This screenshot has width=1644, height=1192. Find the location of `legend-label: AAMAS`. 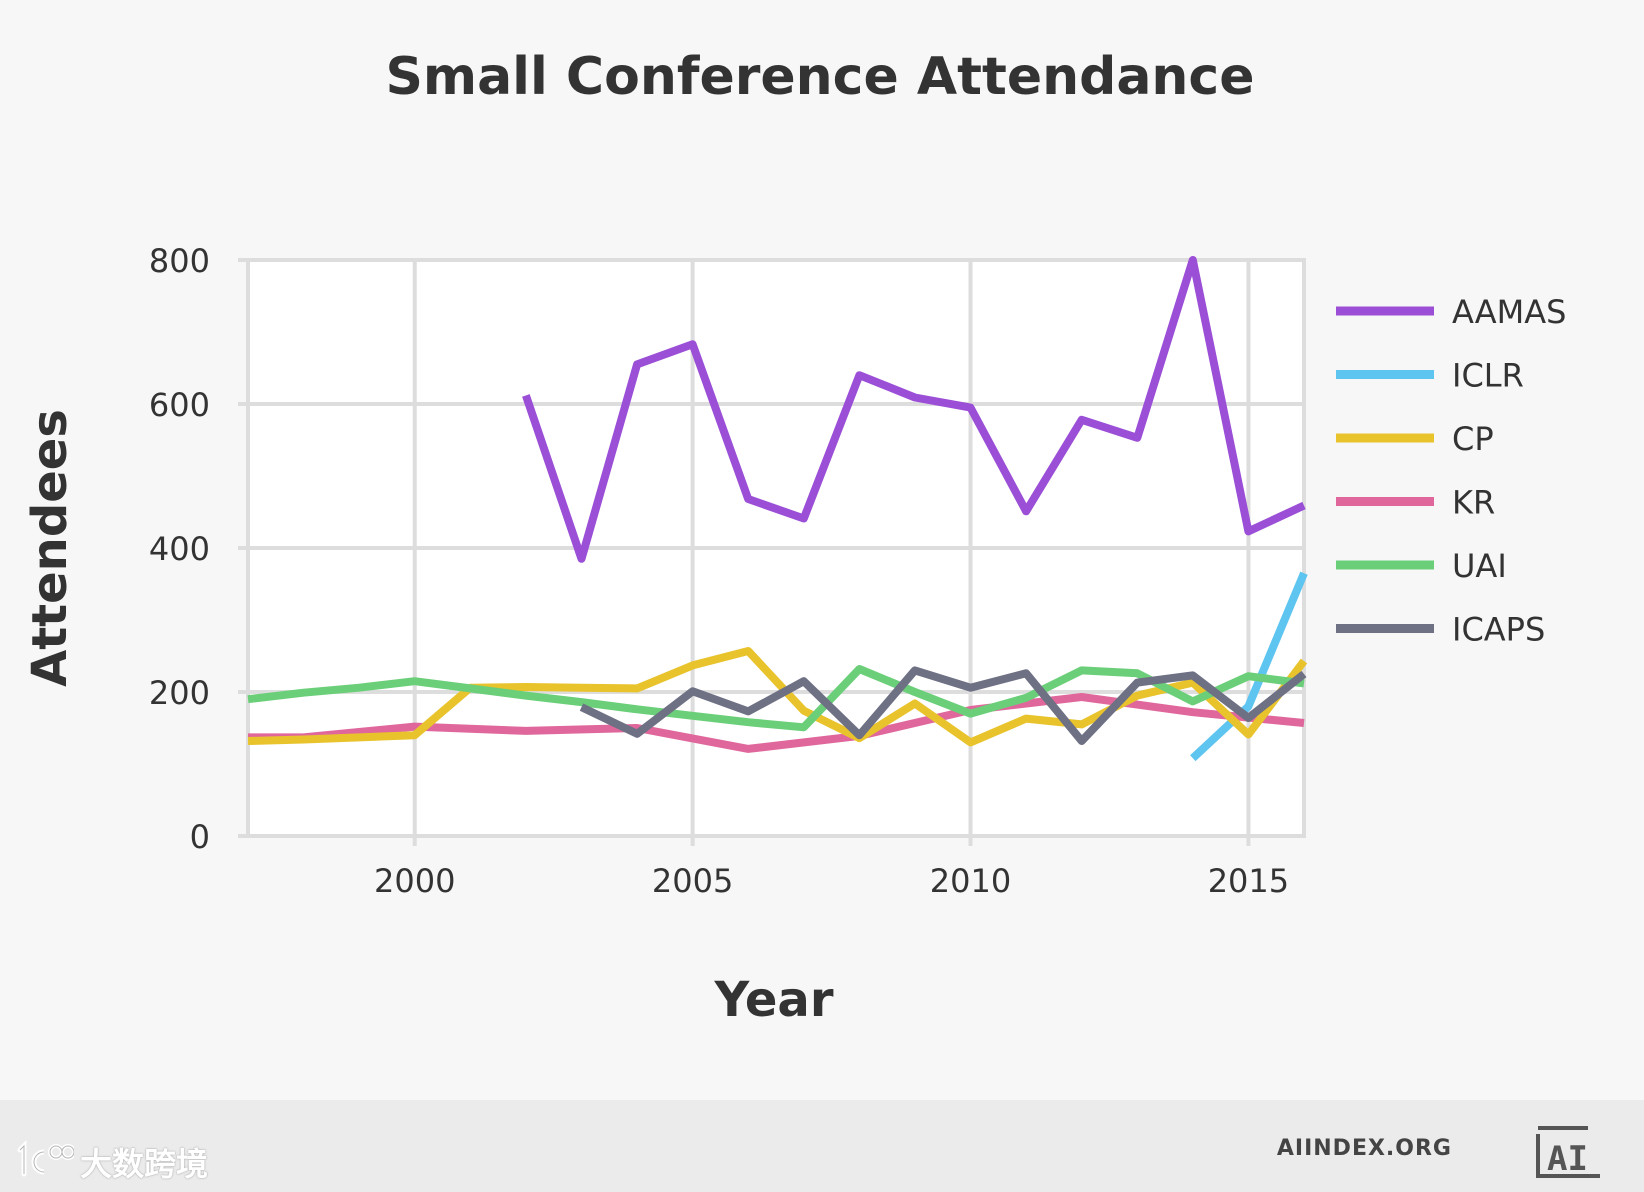

legend-label: AAMAS is located at coordinates (1509, 312).